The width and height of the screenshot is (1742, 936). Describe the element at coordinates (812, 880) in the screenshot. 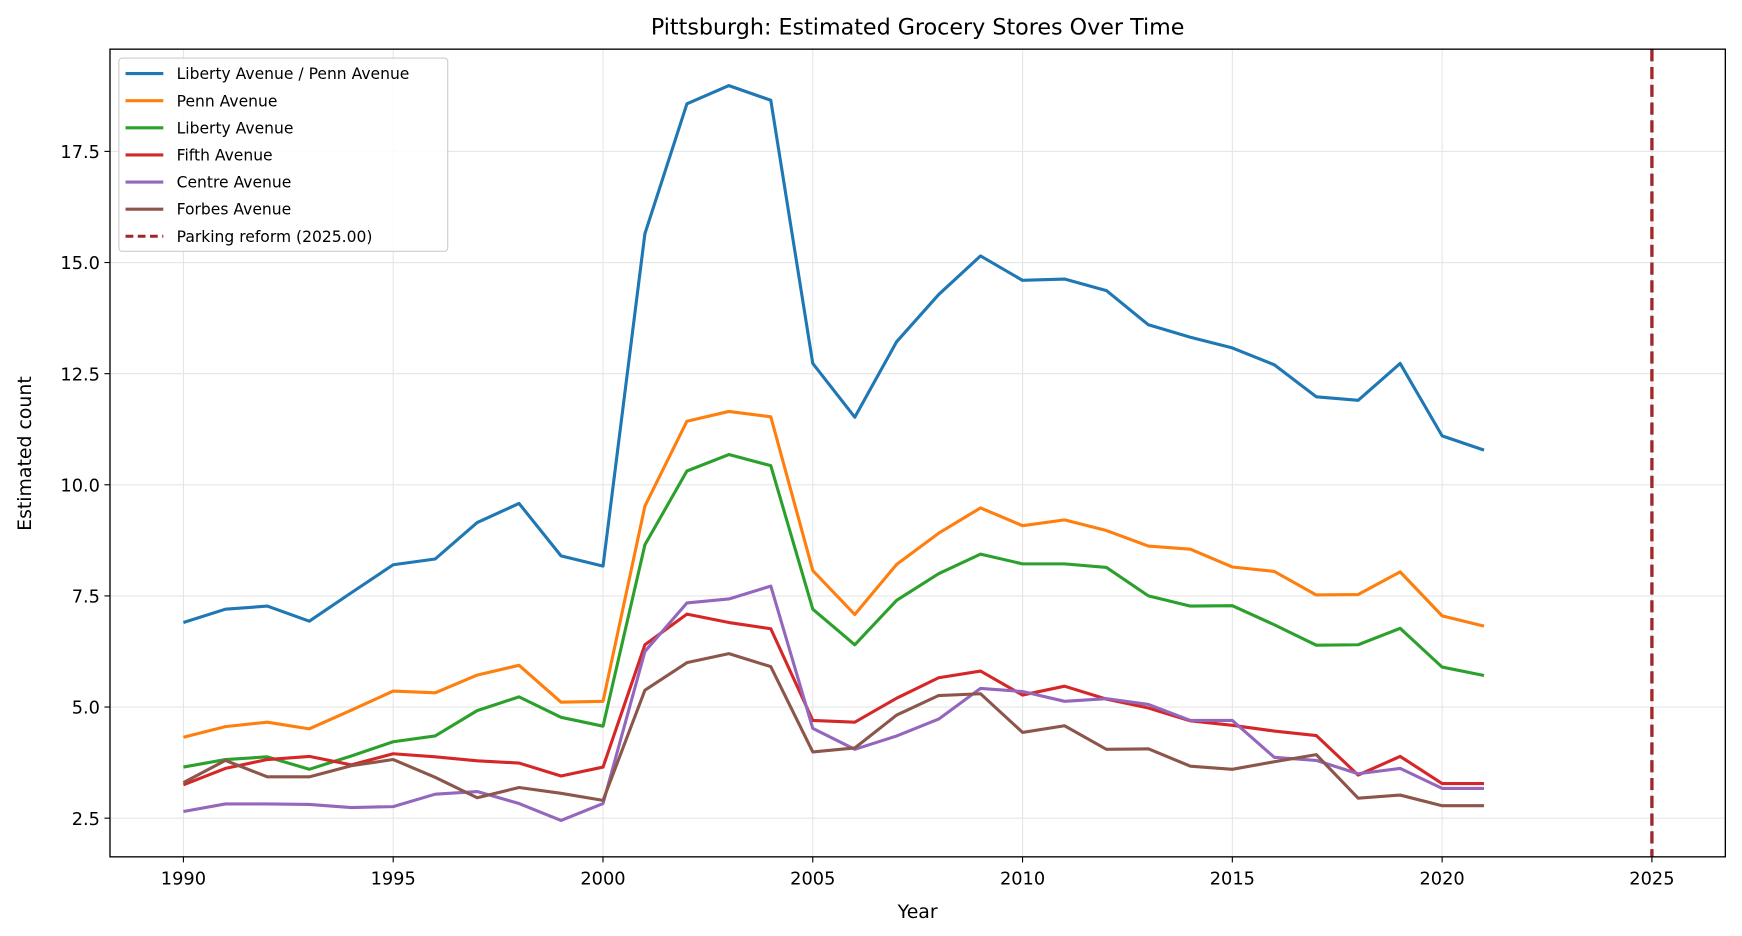

I see `x-tick-label: 2005` at that location.